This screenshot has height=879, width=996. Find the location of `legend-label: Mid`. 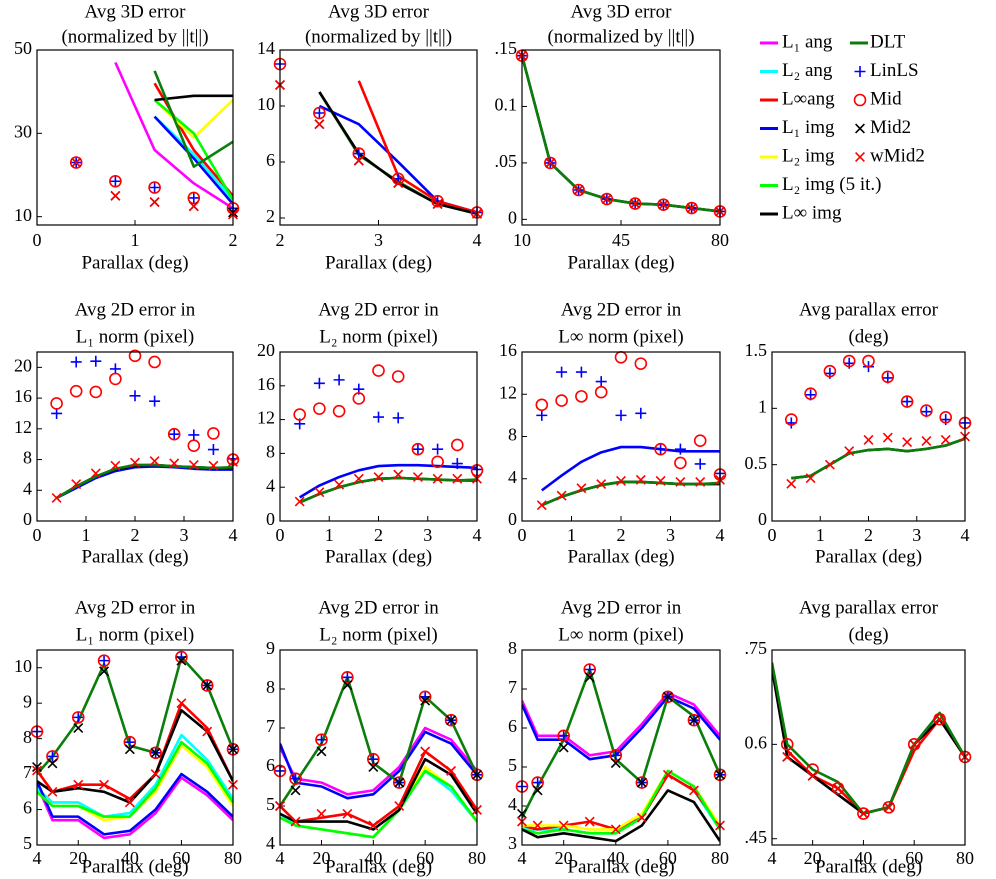

legend-label: Mid is located at coordinates (886, 98).